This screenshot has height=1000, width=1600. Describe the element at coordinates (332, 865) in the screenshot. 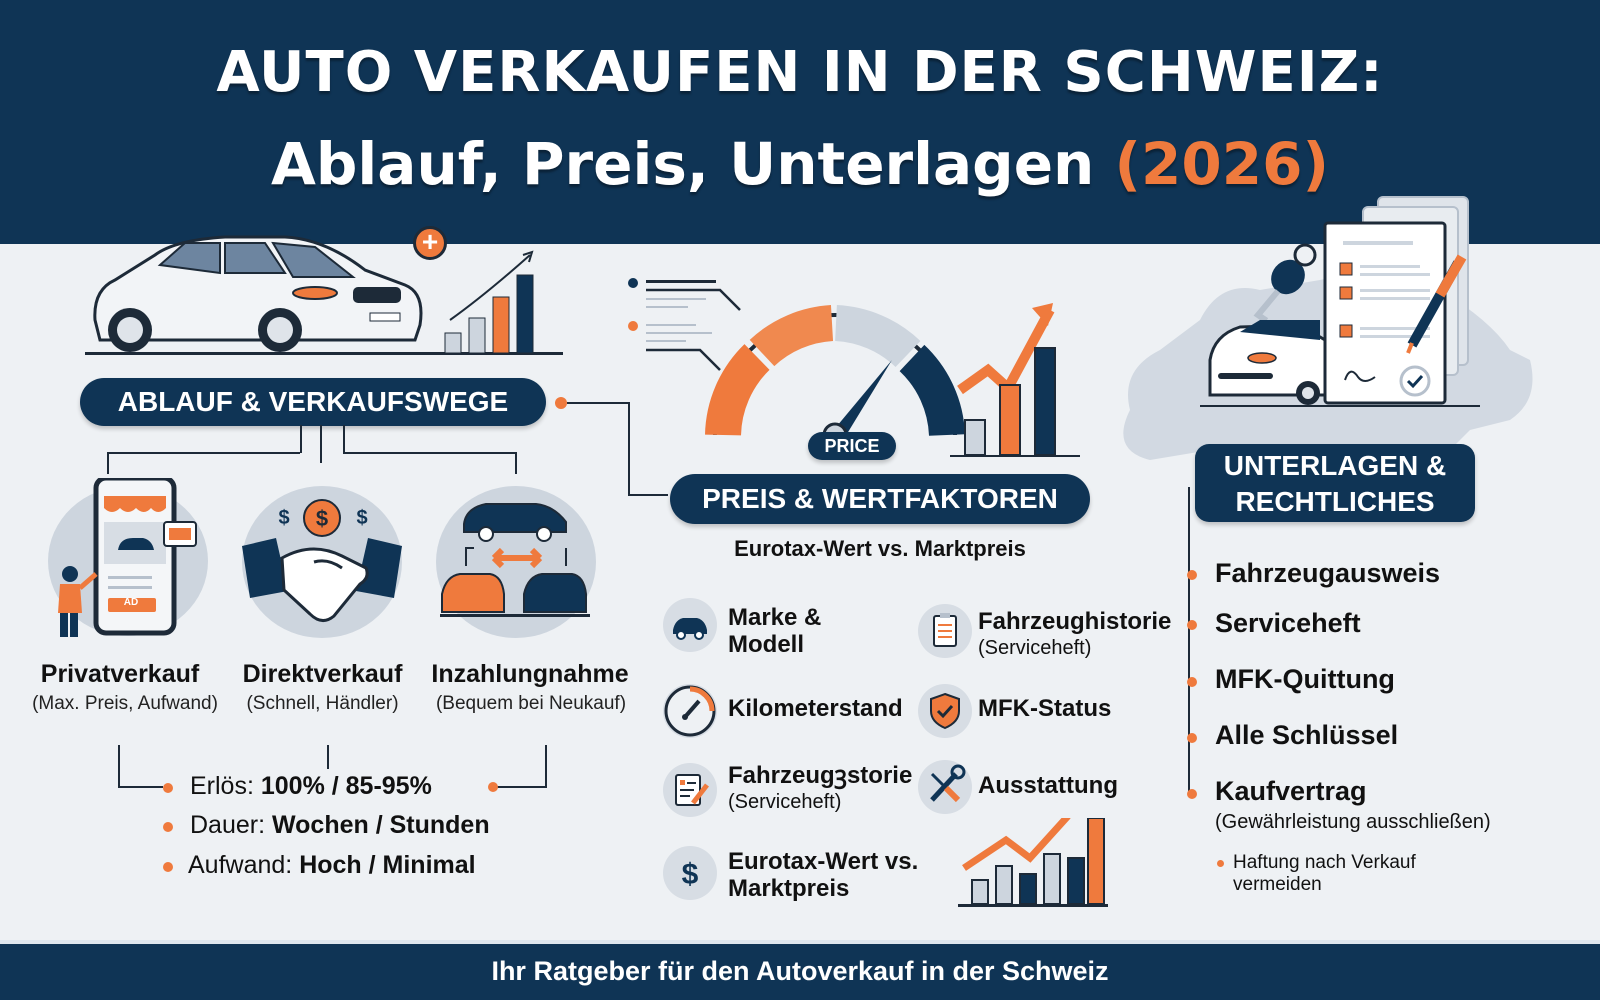

I see `comparison-aufwand: Aufwand: Hoch / Minimal` at that location.